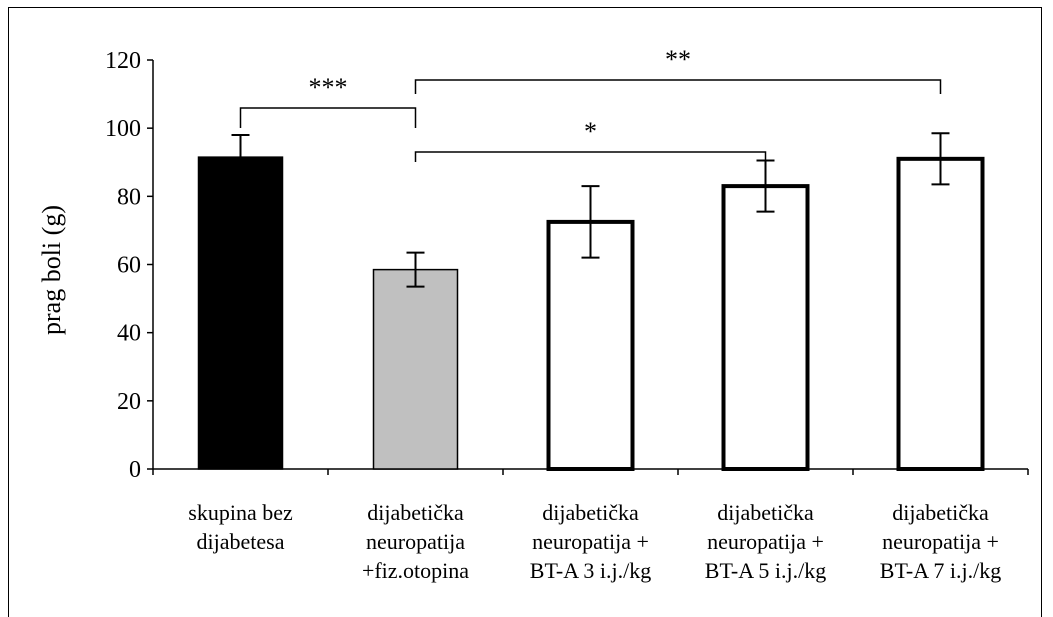 The image size is (1053, 617). What do you see at coordinates (129, 402) in the screenshot?
I see `y-tick-label: 20` at bounding box center [129, 402].